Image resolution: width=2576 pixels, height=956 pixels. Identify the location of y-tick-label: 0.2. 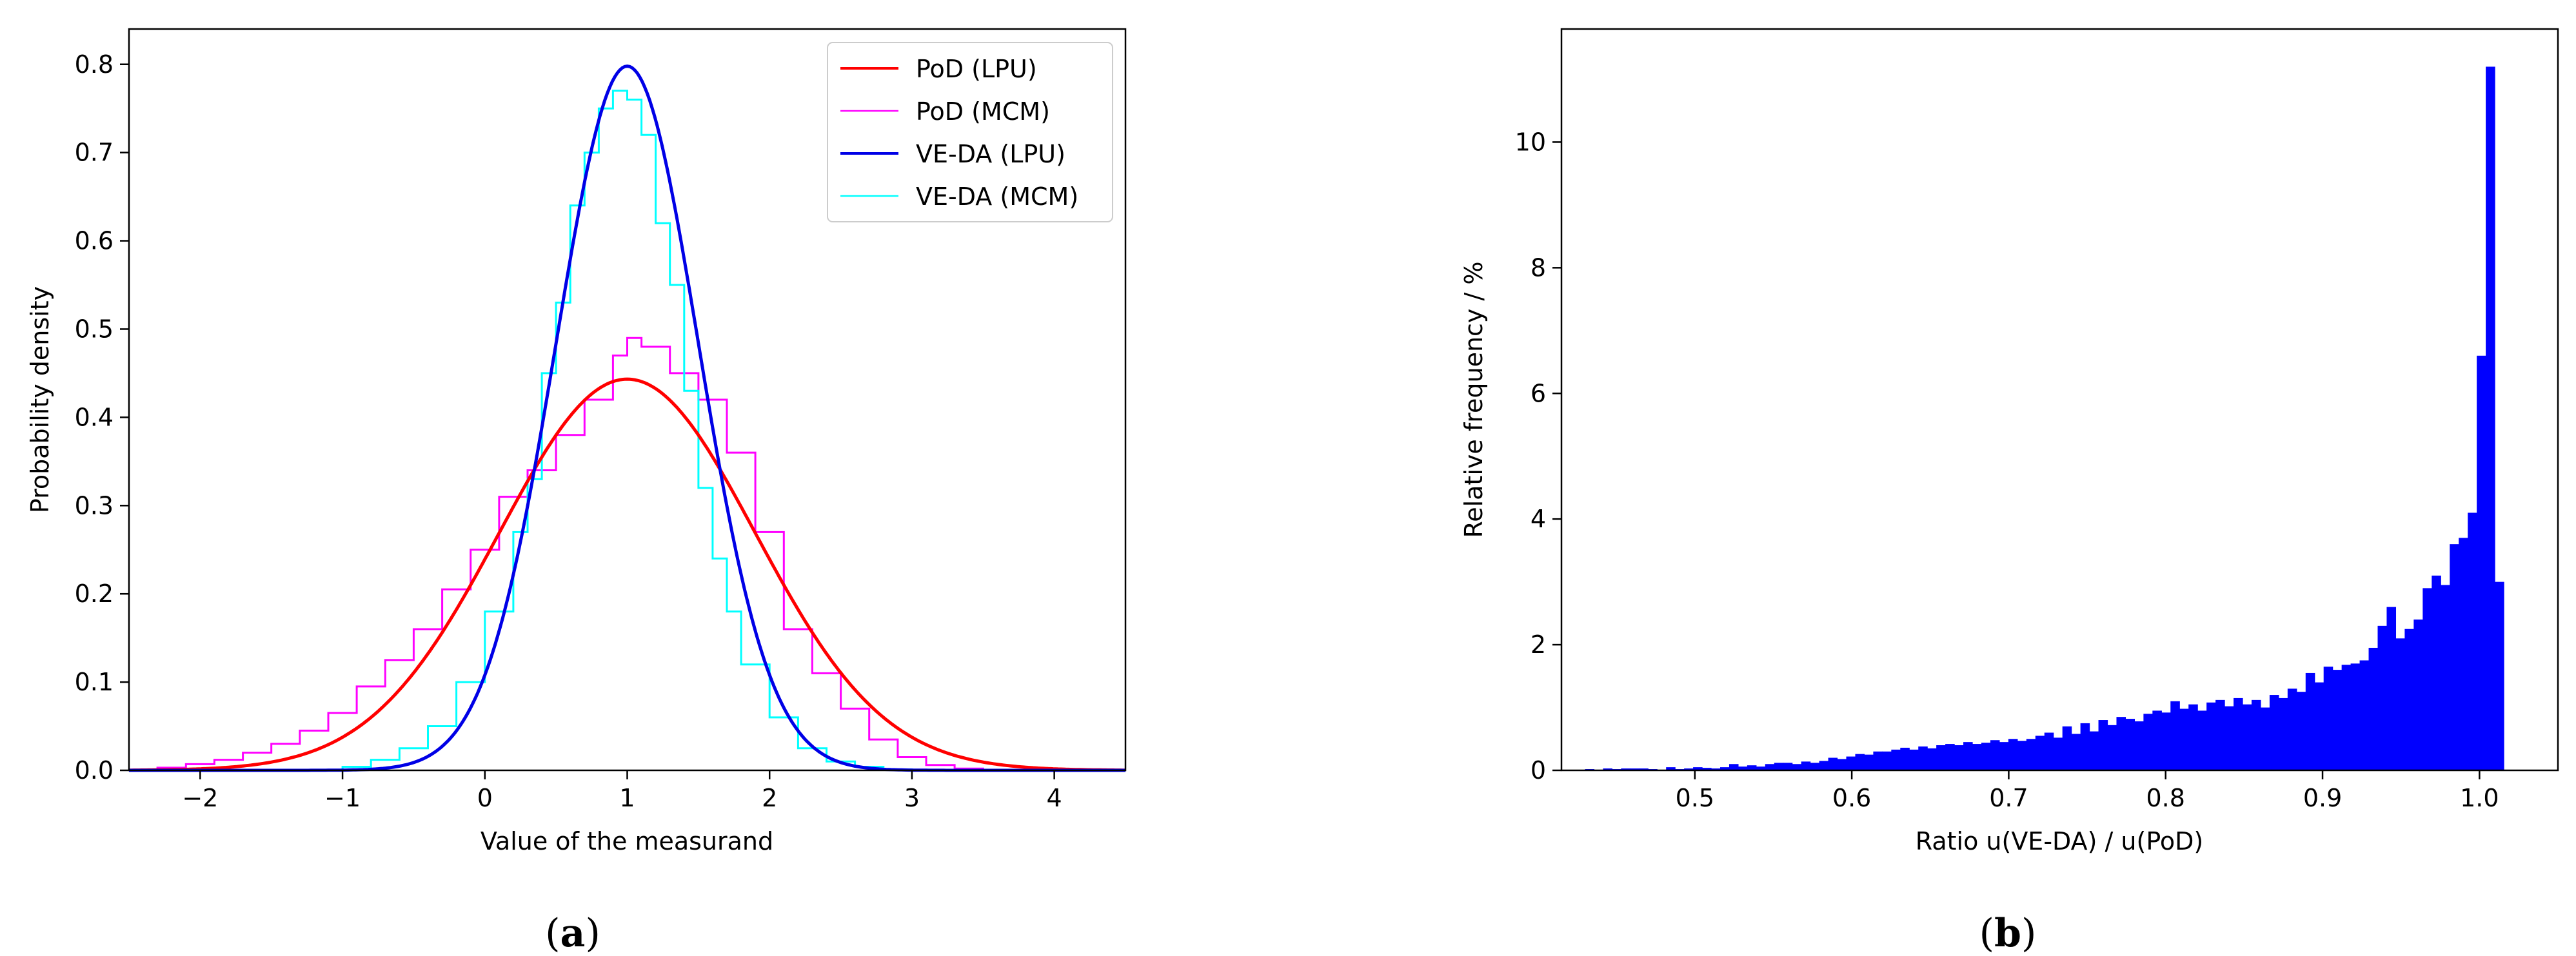
(94, 594).